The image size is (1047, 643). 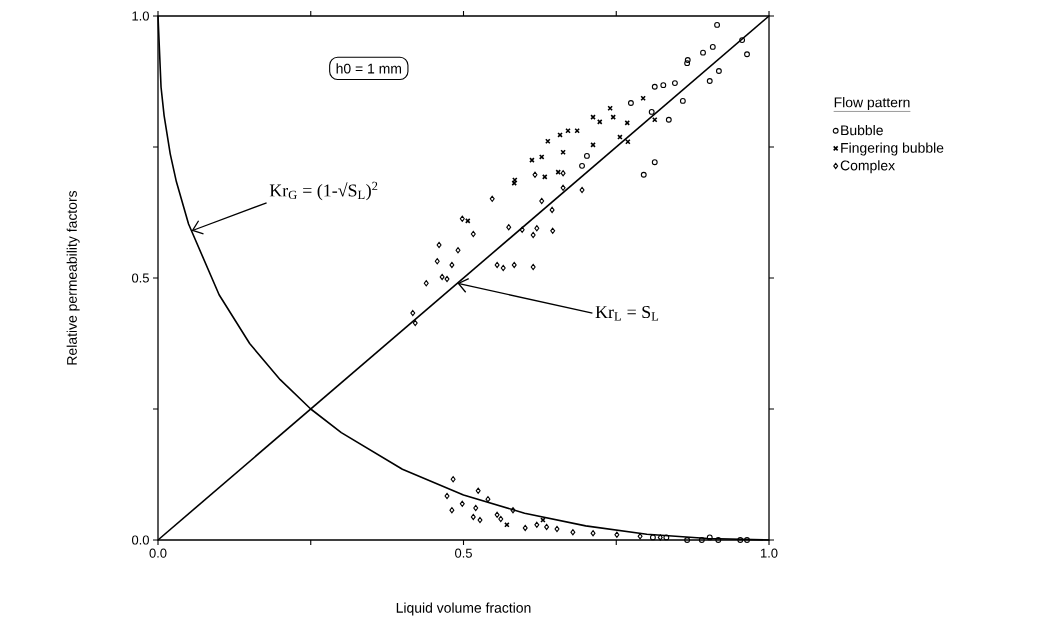 What do you see at coordinates (867, 167) in the screenshot?
I see `legend-label: Complex` at bounding box center [867, 167].